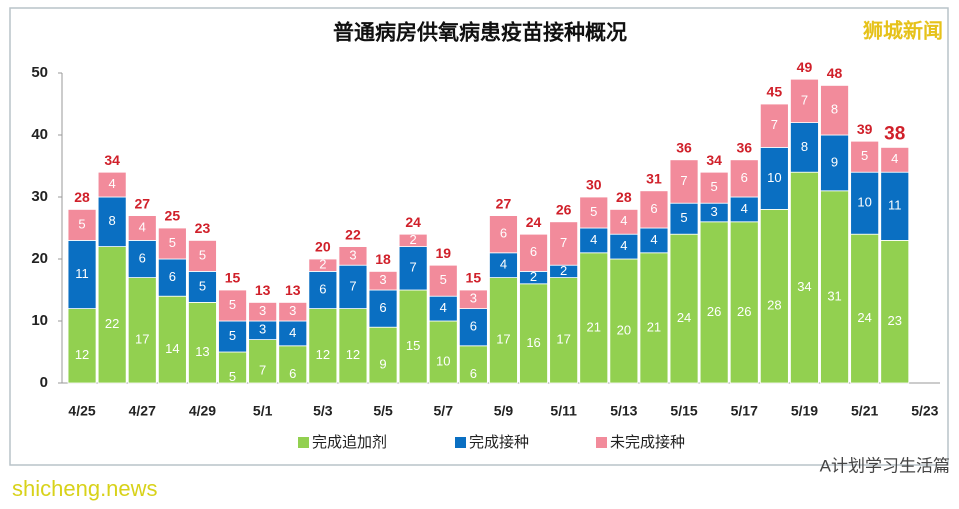 This screenshot has height=509, width=959. Describe the element at coordinates (714, 160) in the screenshot. I see `total-label: 34` at that location.